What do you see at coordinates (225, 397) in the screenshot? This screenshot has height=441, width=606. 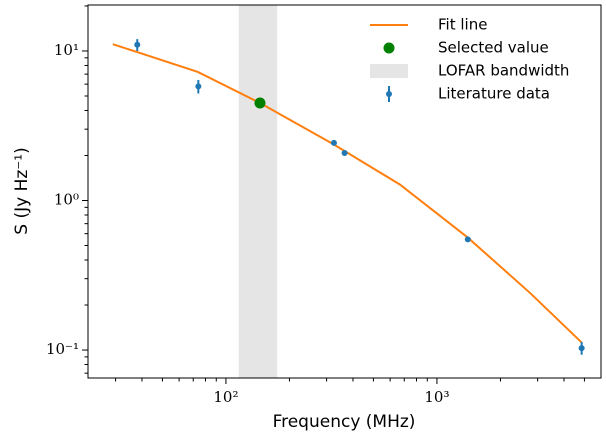 I see `x-tick-label: 10²` at bounding box center [225, 397].